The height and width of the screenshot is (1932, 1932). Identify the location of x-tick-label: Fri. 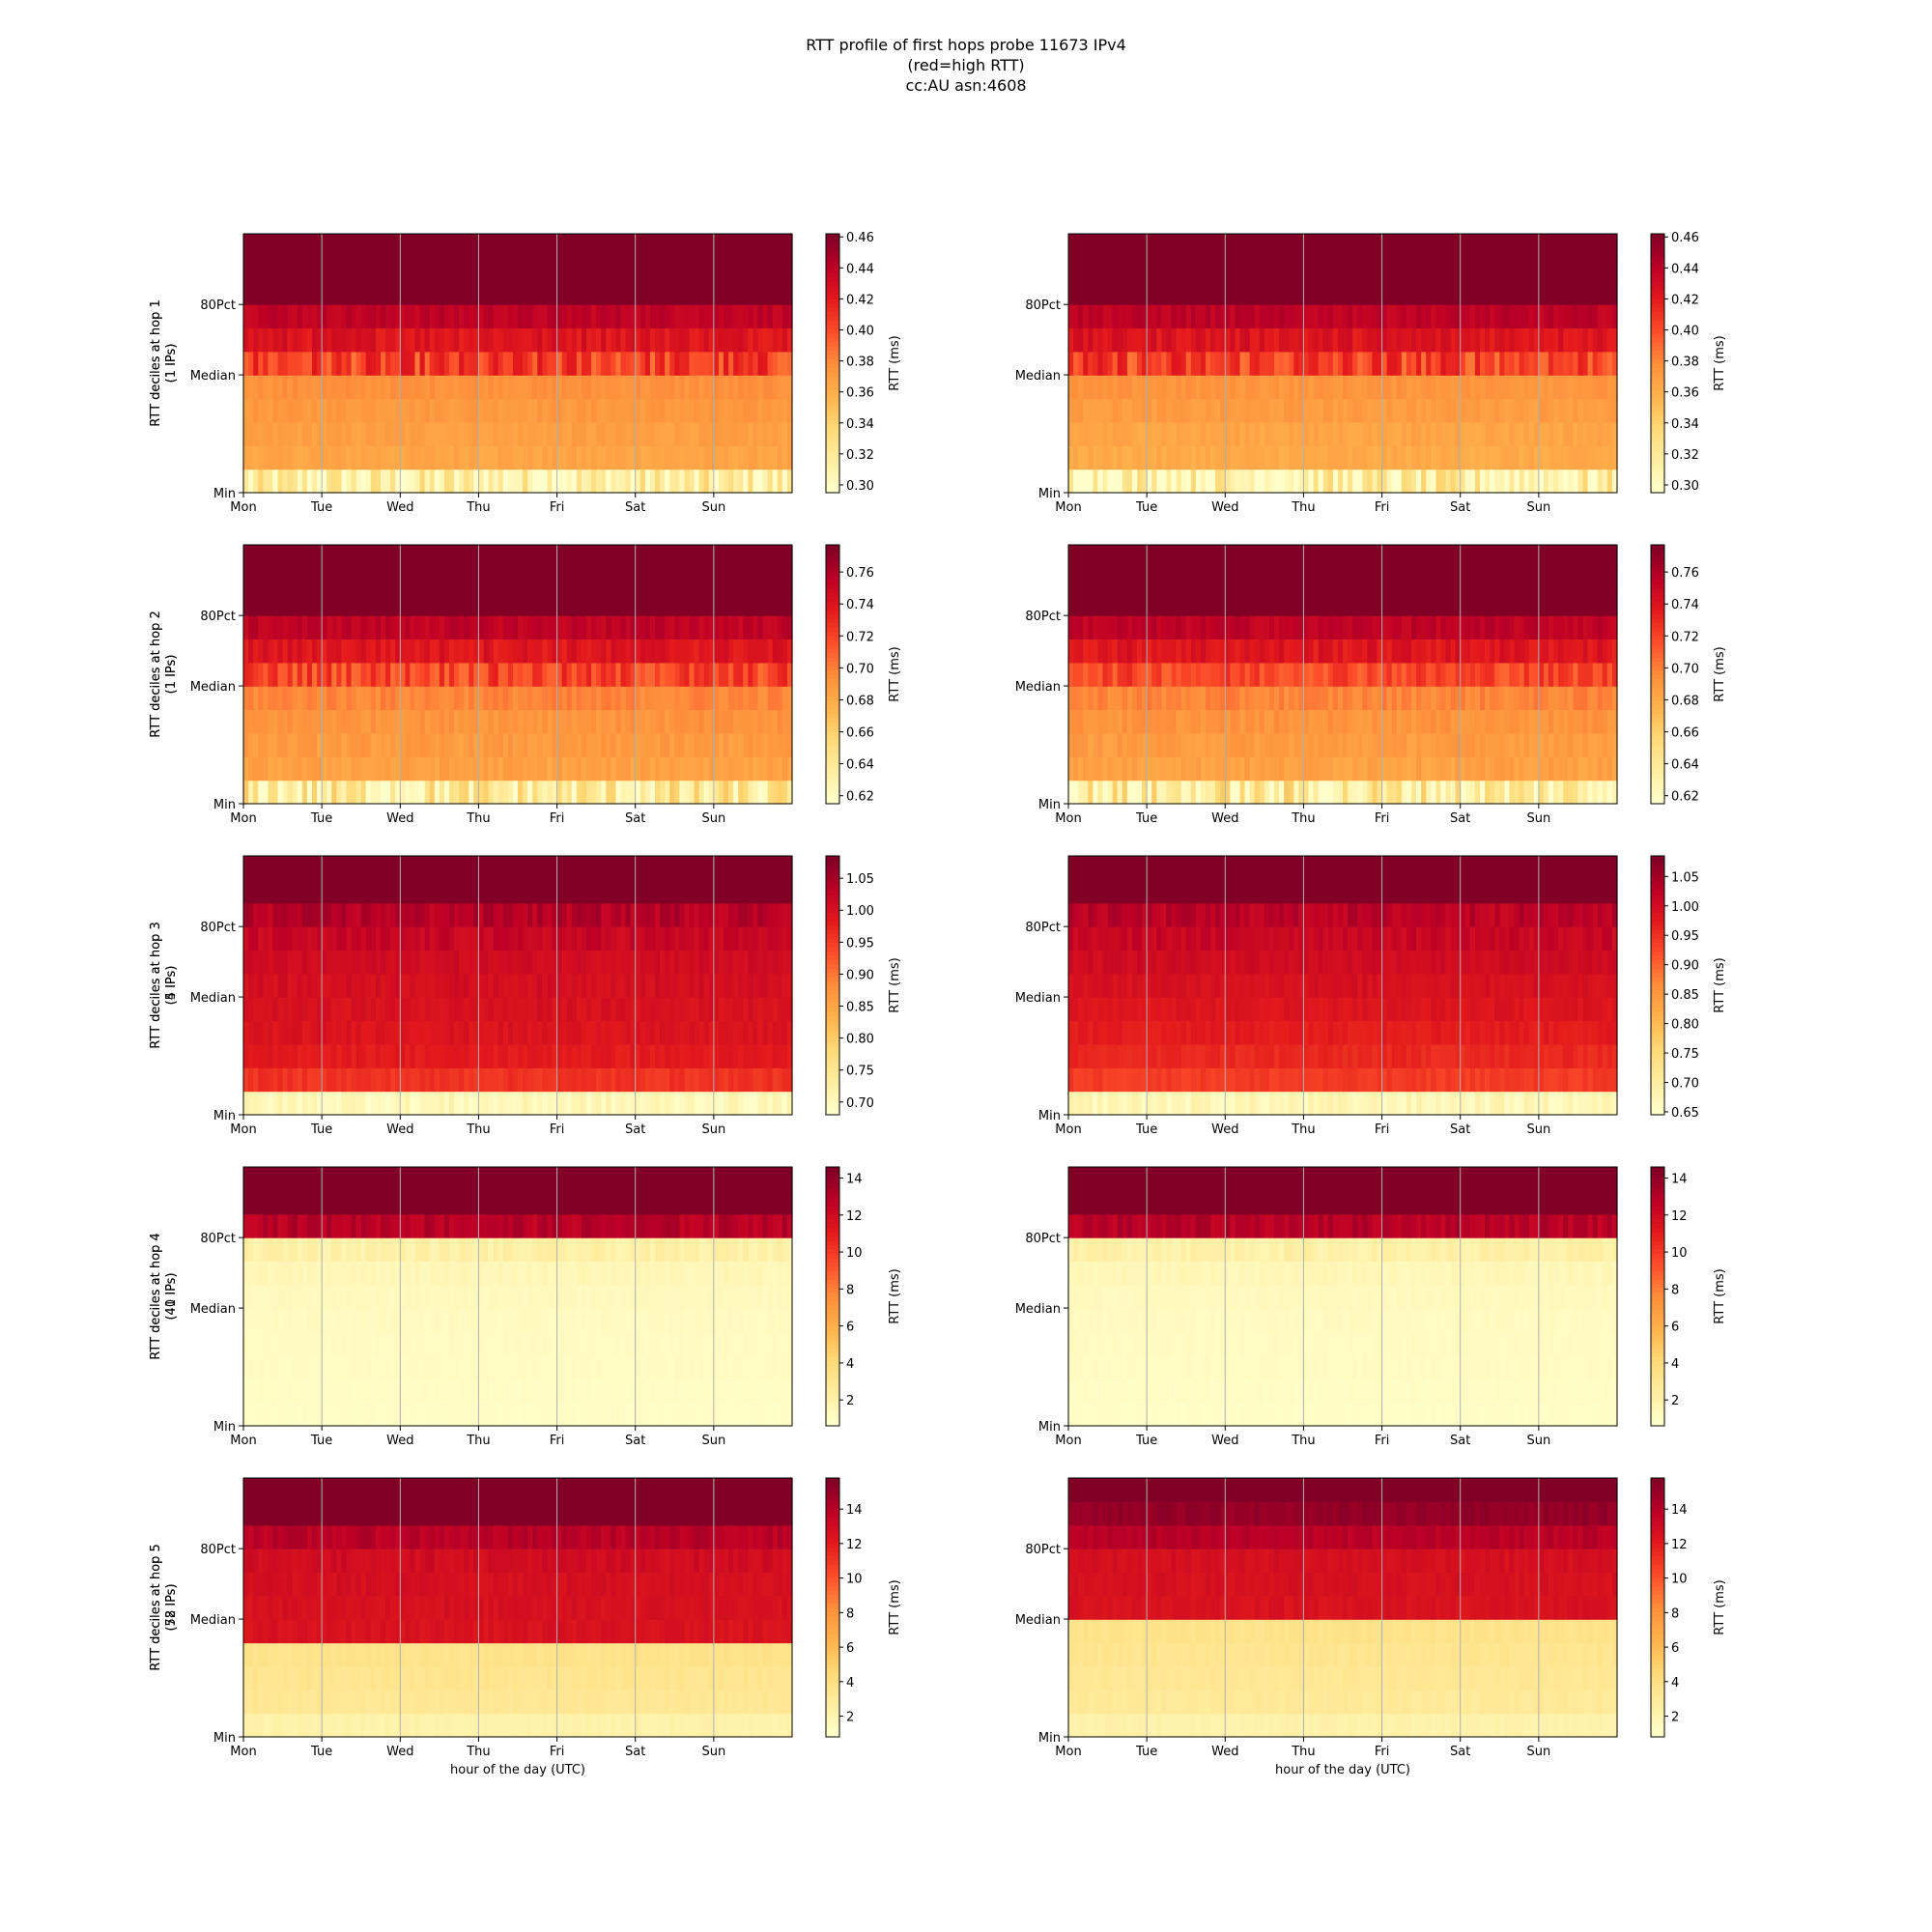
(557, 507).